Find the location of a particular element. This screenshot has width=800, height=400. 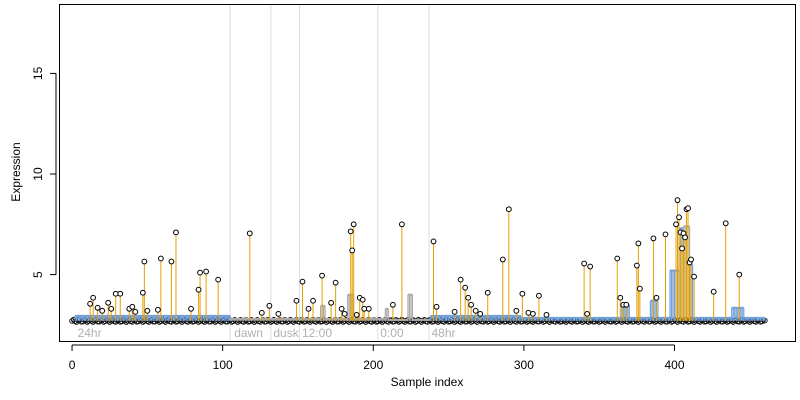

x-axis-title: Sample index is located at coordinates (427, 382).